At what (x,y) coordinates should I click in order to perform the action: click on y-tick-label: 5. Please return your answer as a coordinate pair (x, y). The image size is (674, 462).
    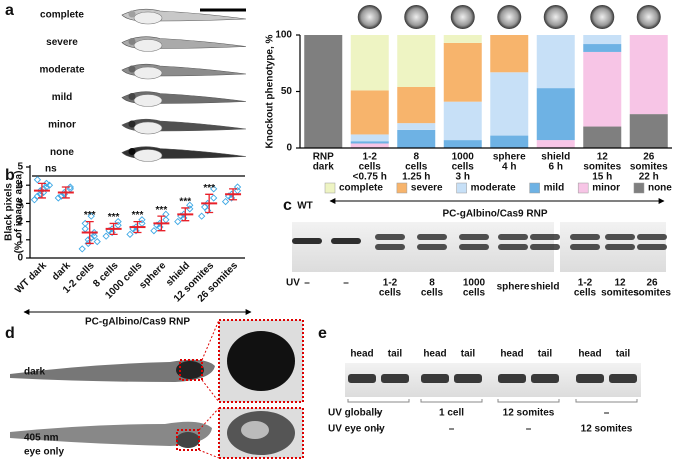
    Looking at the image, I should click on (20, 167).